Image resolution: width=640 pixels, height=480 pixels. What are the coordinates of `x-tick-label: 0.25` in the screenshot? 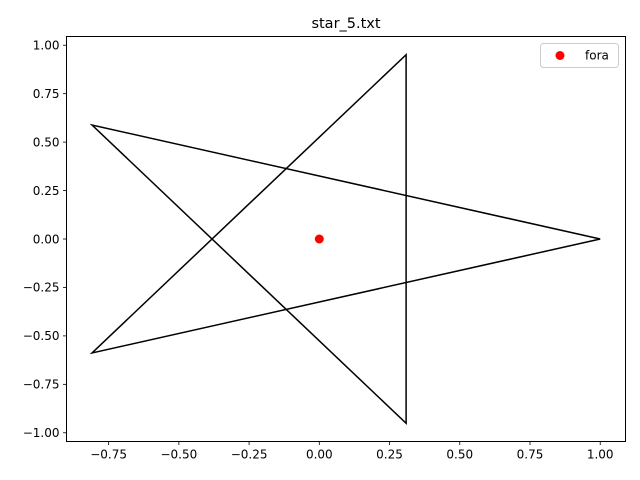 It's located at (389, 455).